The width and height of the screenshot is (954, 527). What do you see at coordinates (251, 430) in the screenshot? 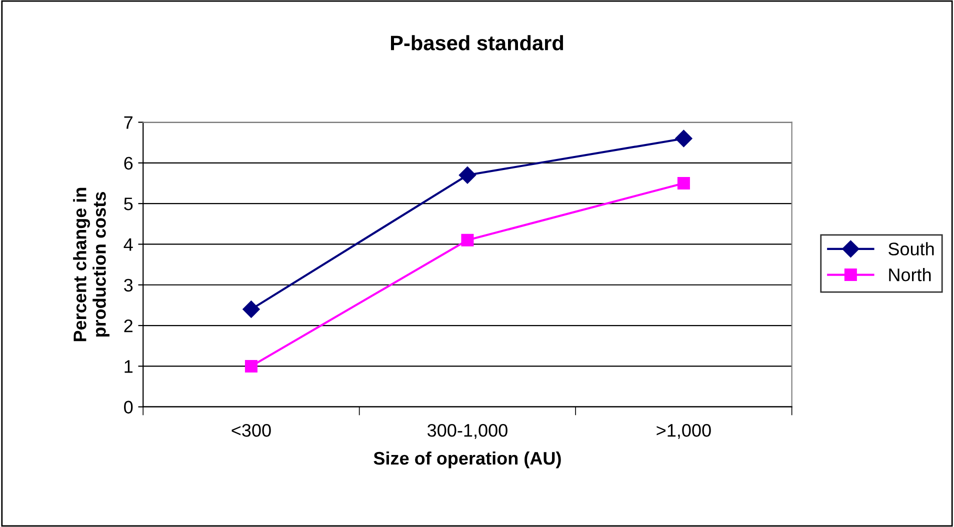
I see `x-tick-label: <300` at bounding box center [251, 430].